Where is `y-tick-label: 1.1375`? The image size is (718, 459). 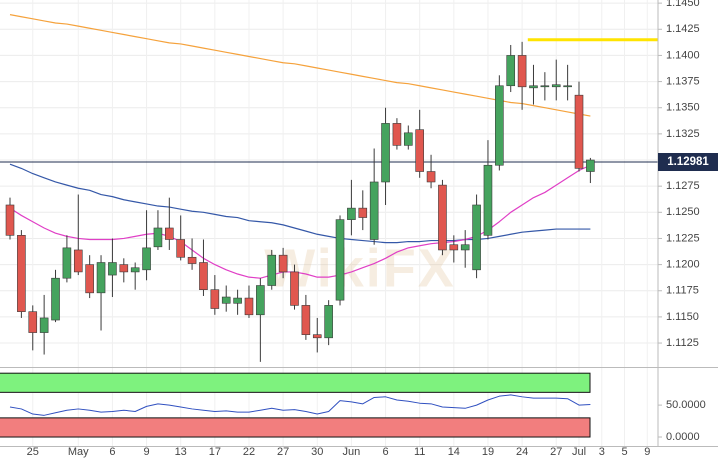
y-tick-label: 1.1375 is located at coordinates (683, 81).